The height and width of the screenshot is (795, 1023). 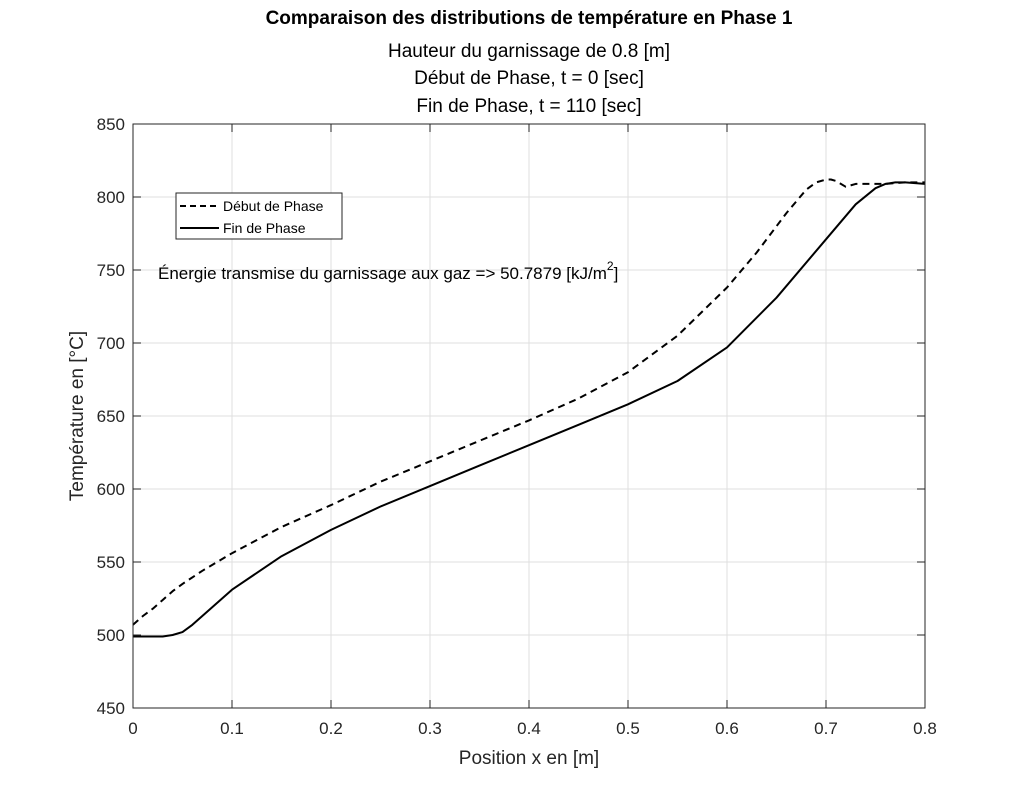 I want to click on annotation-suffix: ], so click(x=616, y=273).